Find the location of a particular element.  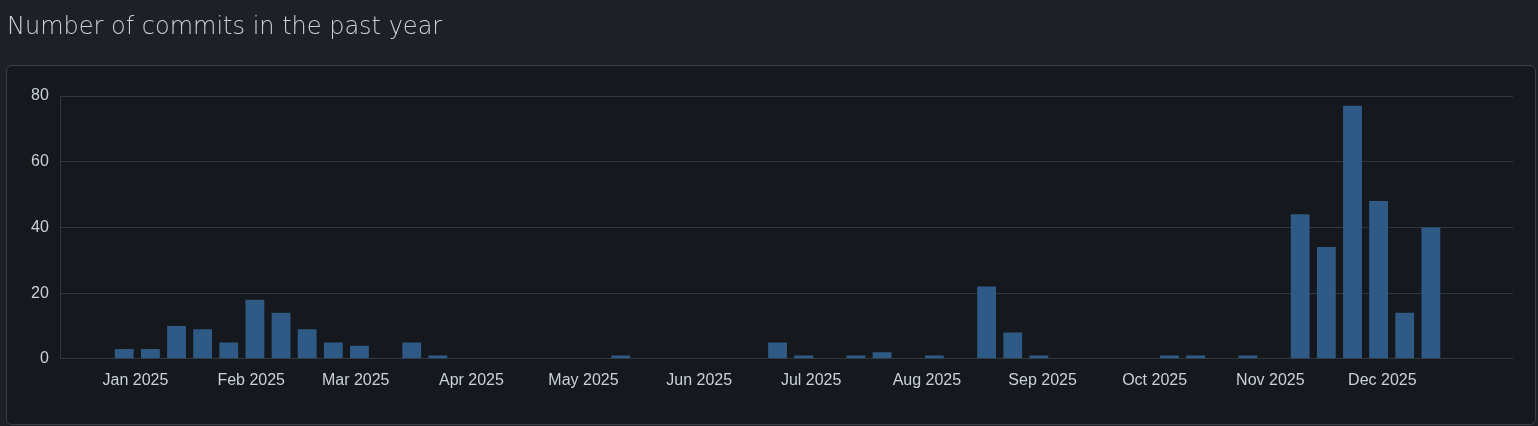

y-tick-label: 40 is located at coordinates (40, 226).